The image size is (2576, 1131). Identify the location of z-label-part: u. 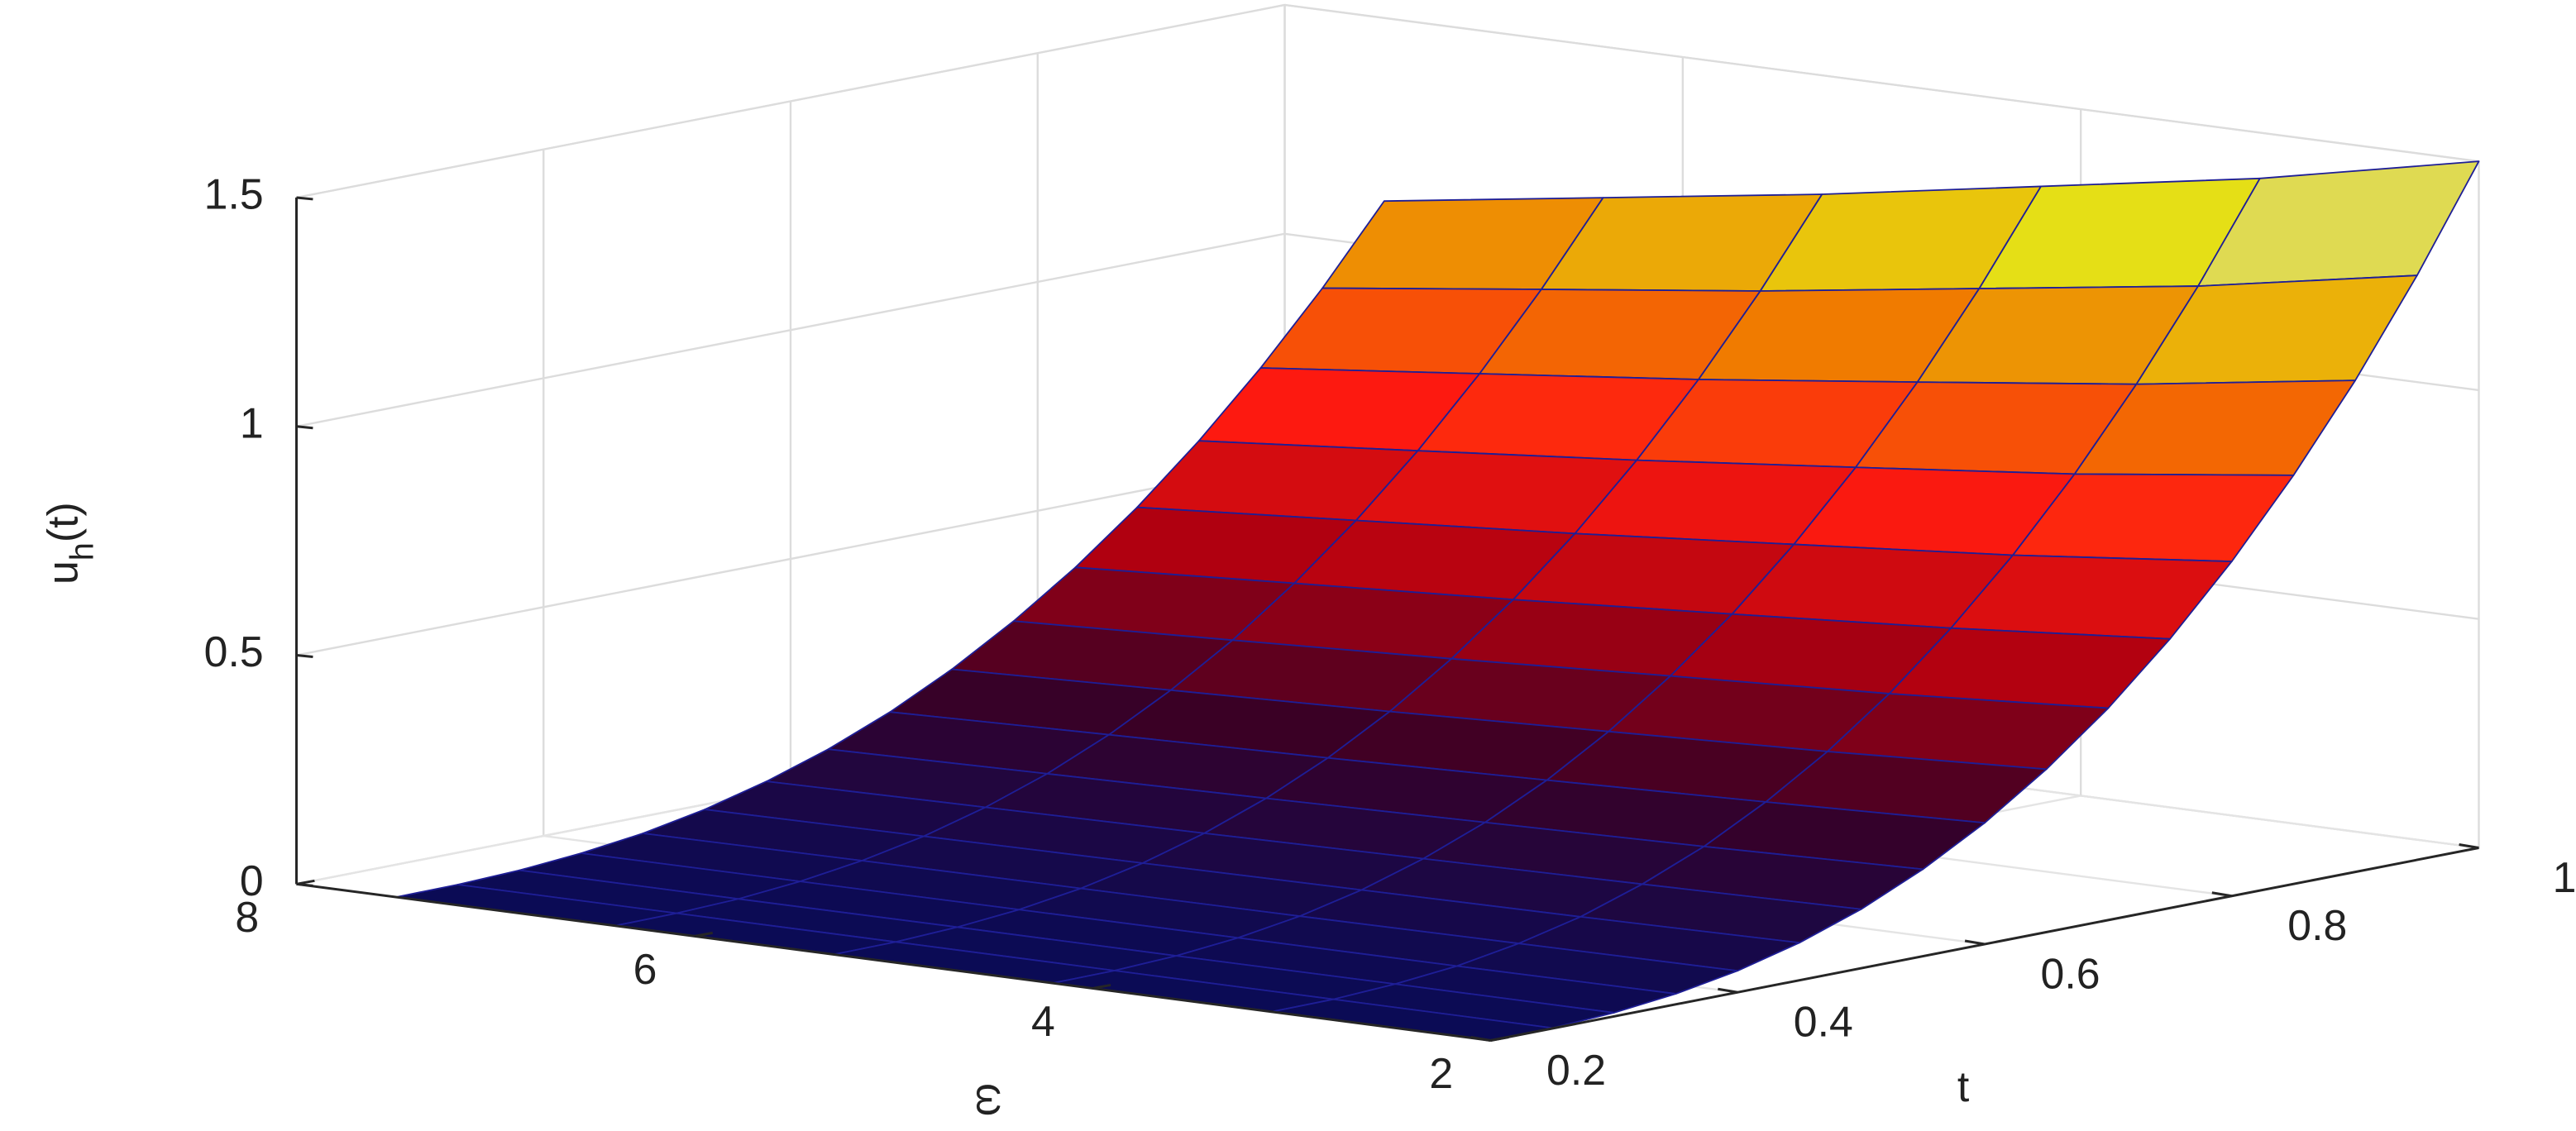
(62, 573).